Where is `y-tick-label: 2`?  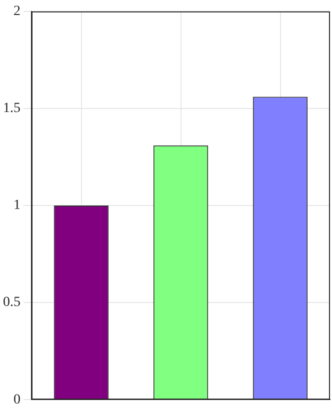 y-tick-label: 2 is located at coordinates (17, 12).